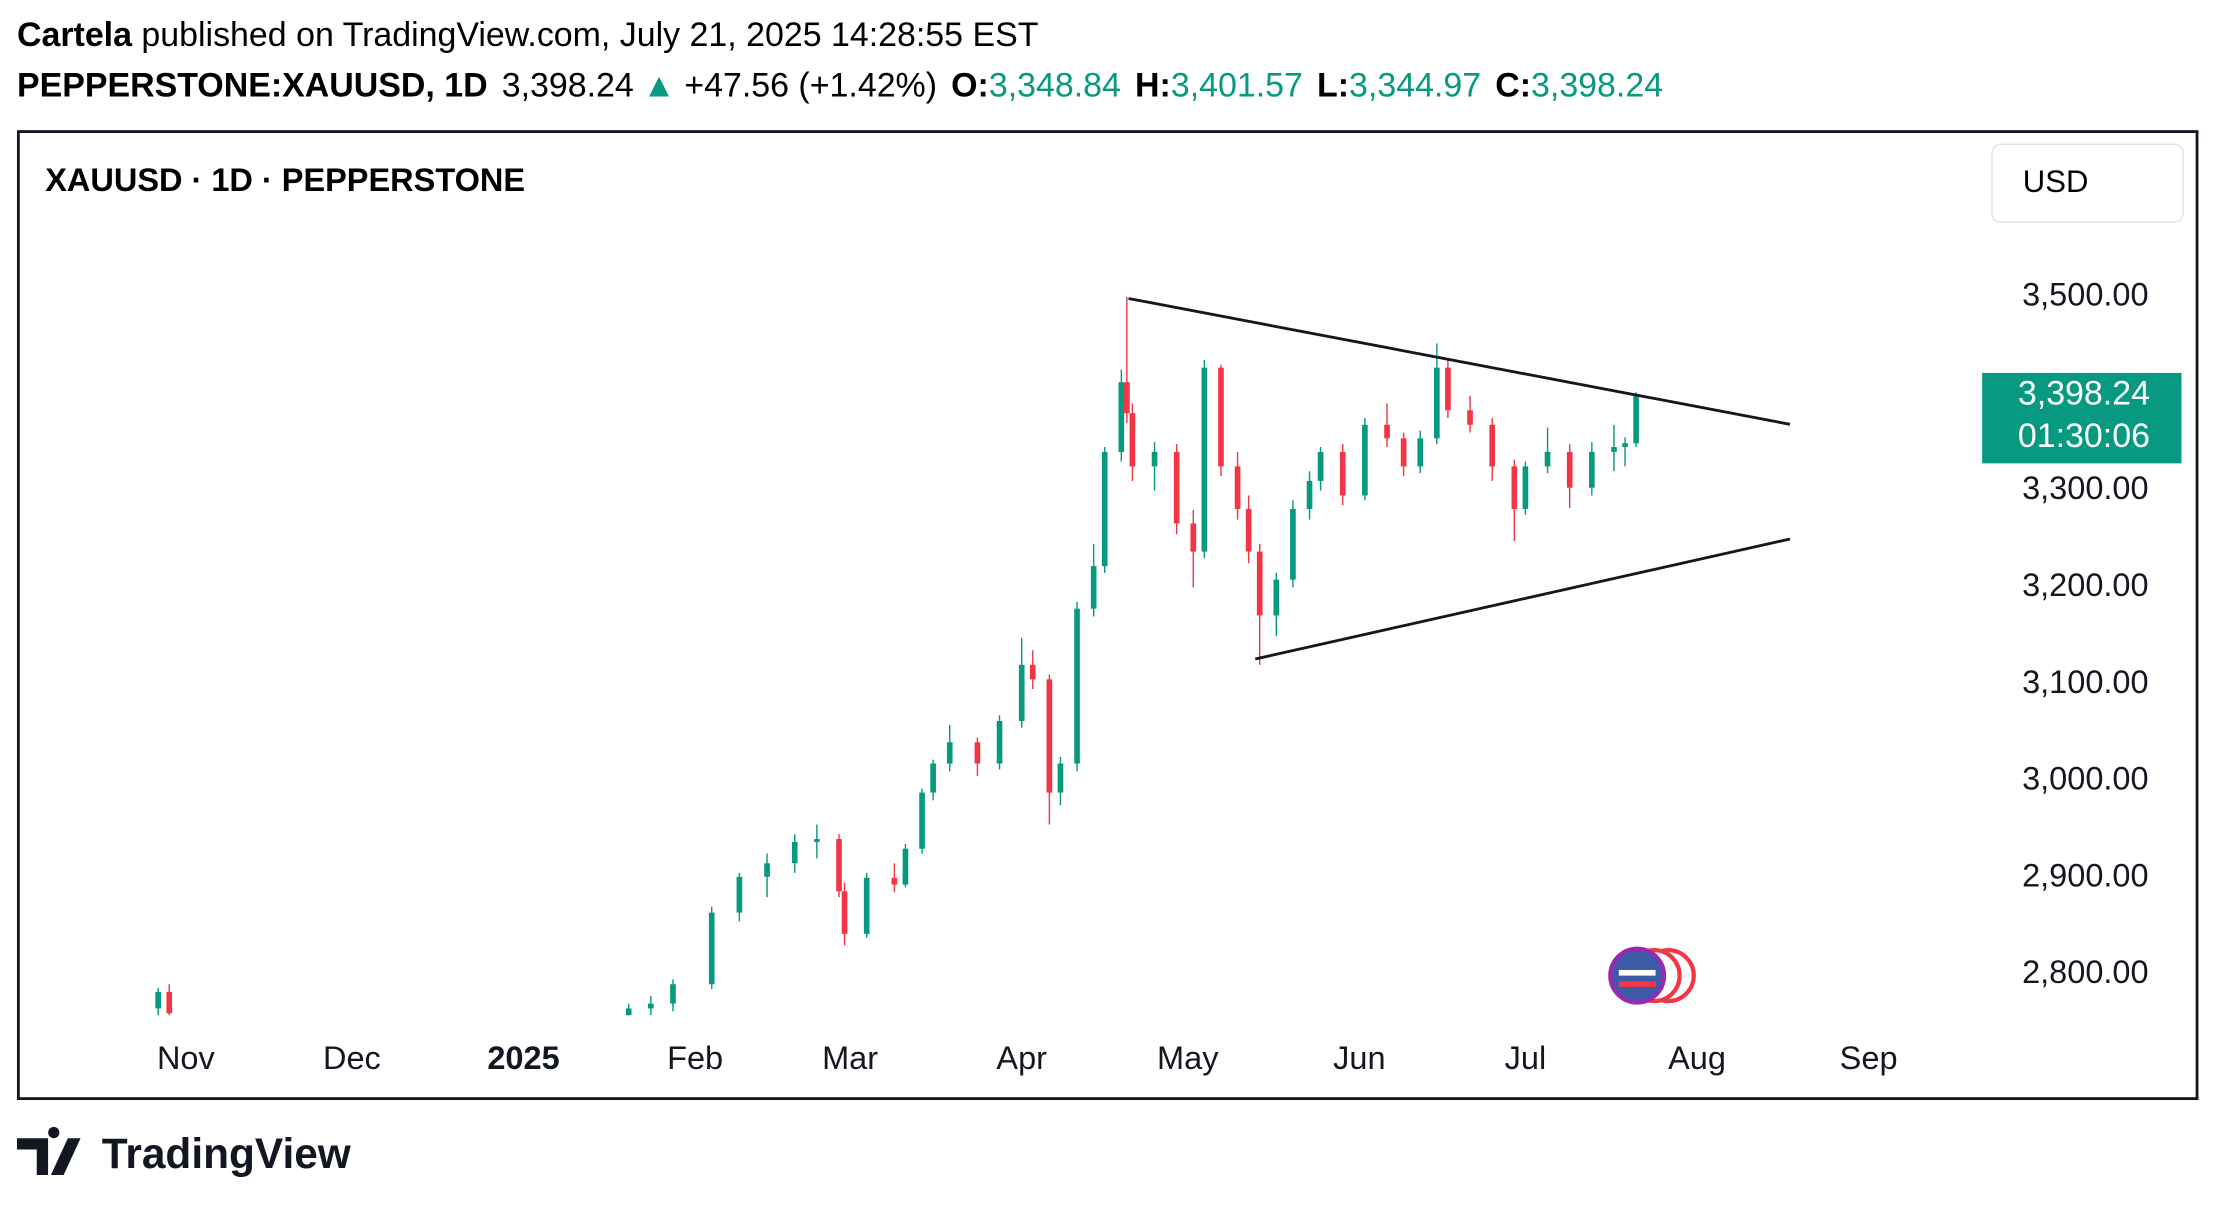 The width and height of the screenshot is (2214, 1209). I want to click on x-tick-label: Dec, so click(352, 1058).